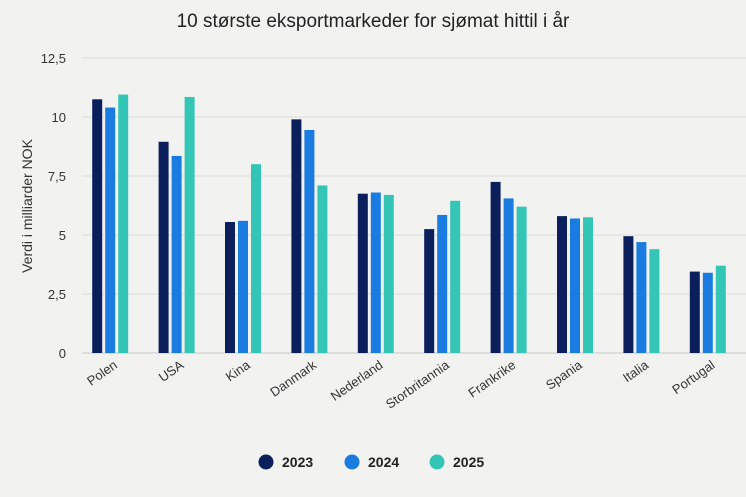 The width and height of the screenshot is (746, 497). Describe the element at coordinates (362, 273) in the screenshot. I see `bar-2023-nederland` at that location.